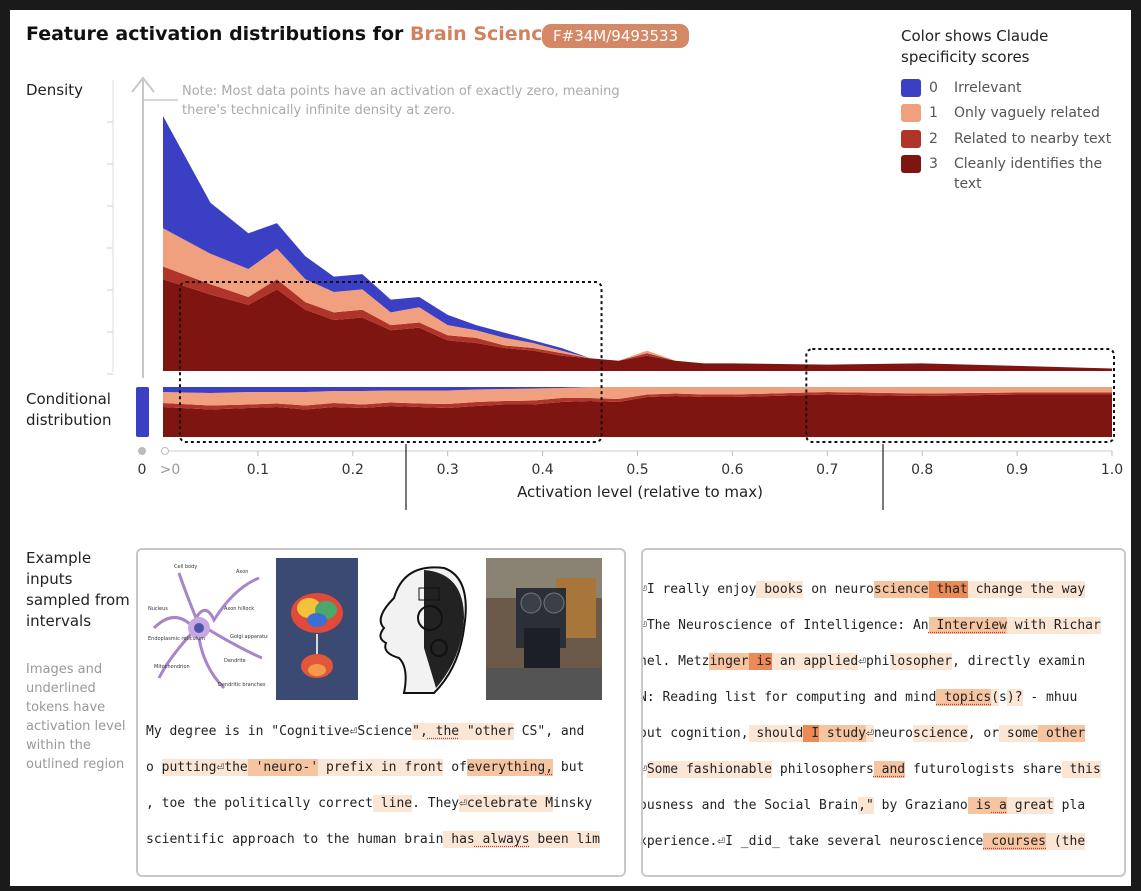 This screenshot has height=891, width=1141. I want to click on brain-poster-image, so click(317, 629).